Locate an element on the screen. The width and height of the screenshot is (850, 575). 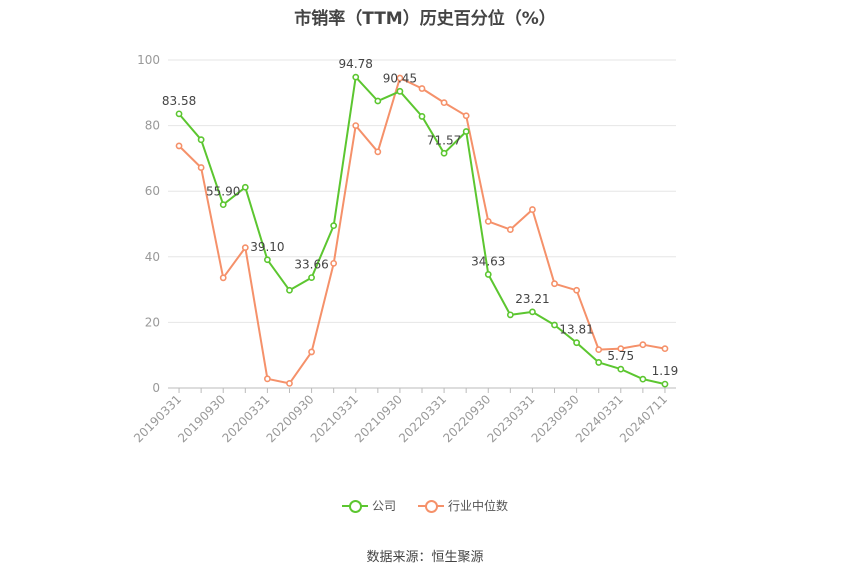
y-tick-label-60: 60 is located at coordinates (152, 191).